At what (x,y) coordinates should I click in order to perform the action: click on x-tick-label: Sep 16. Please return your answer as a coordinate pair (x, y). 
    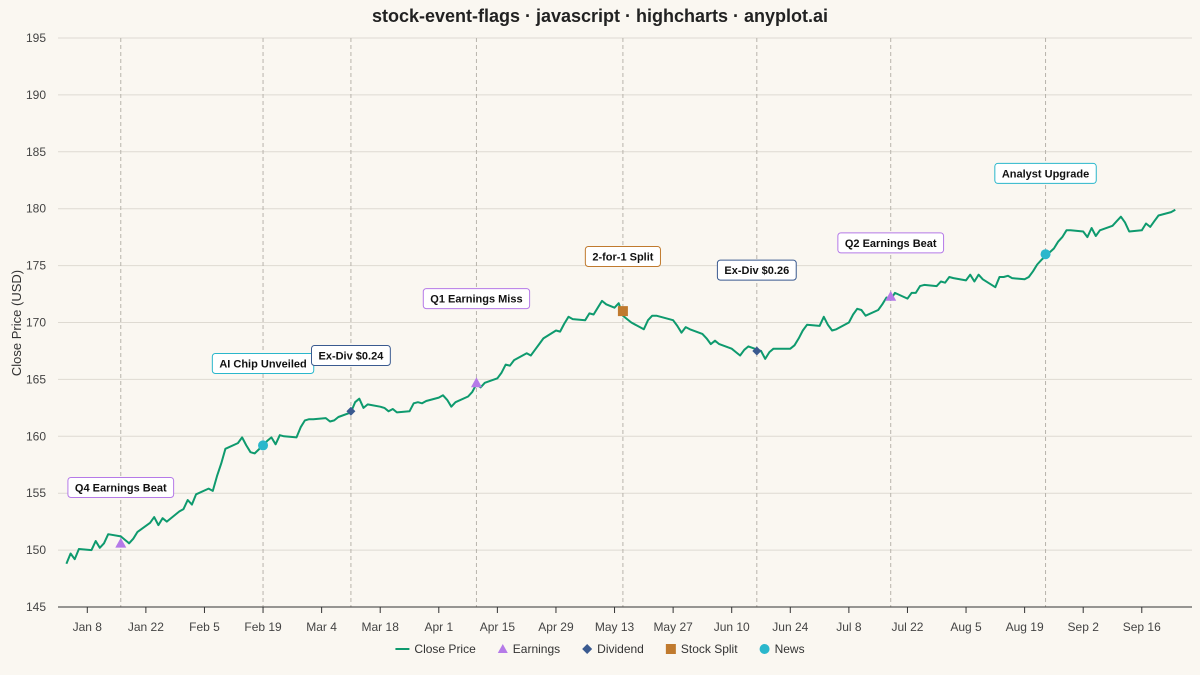
    Looking at the image, I should click on (1142, 627).